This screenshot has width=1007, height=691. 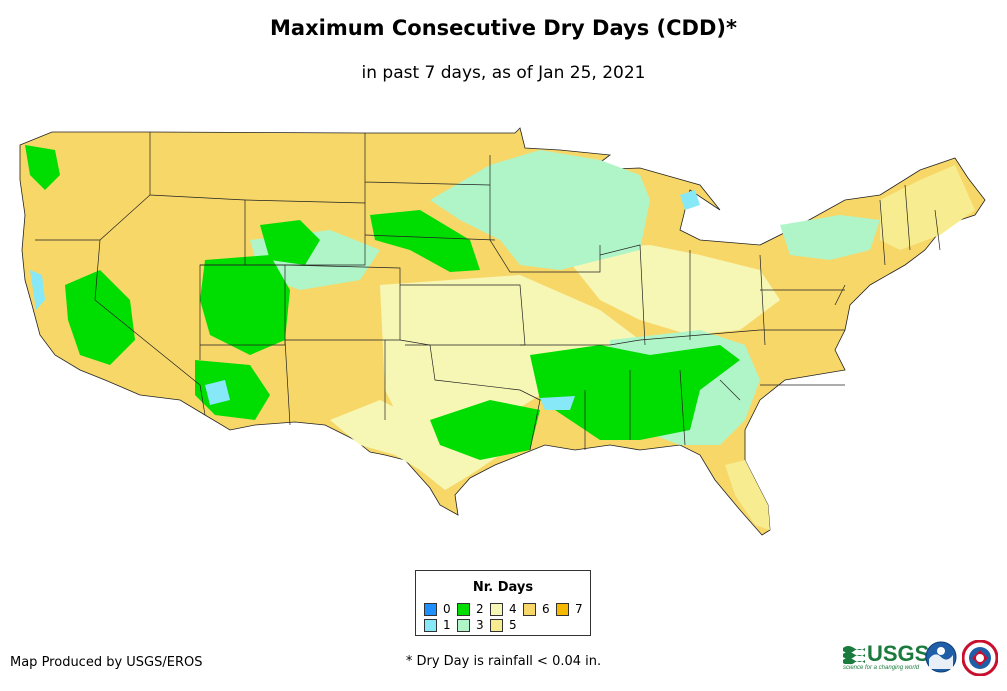 What do you see at coordinates (100, 317) in the screenshot?
I see `zone-2-california` at bounding box center [100, 317].